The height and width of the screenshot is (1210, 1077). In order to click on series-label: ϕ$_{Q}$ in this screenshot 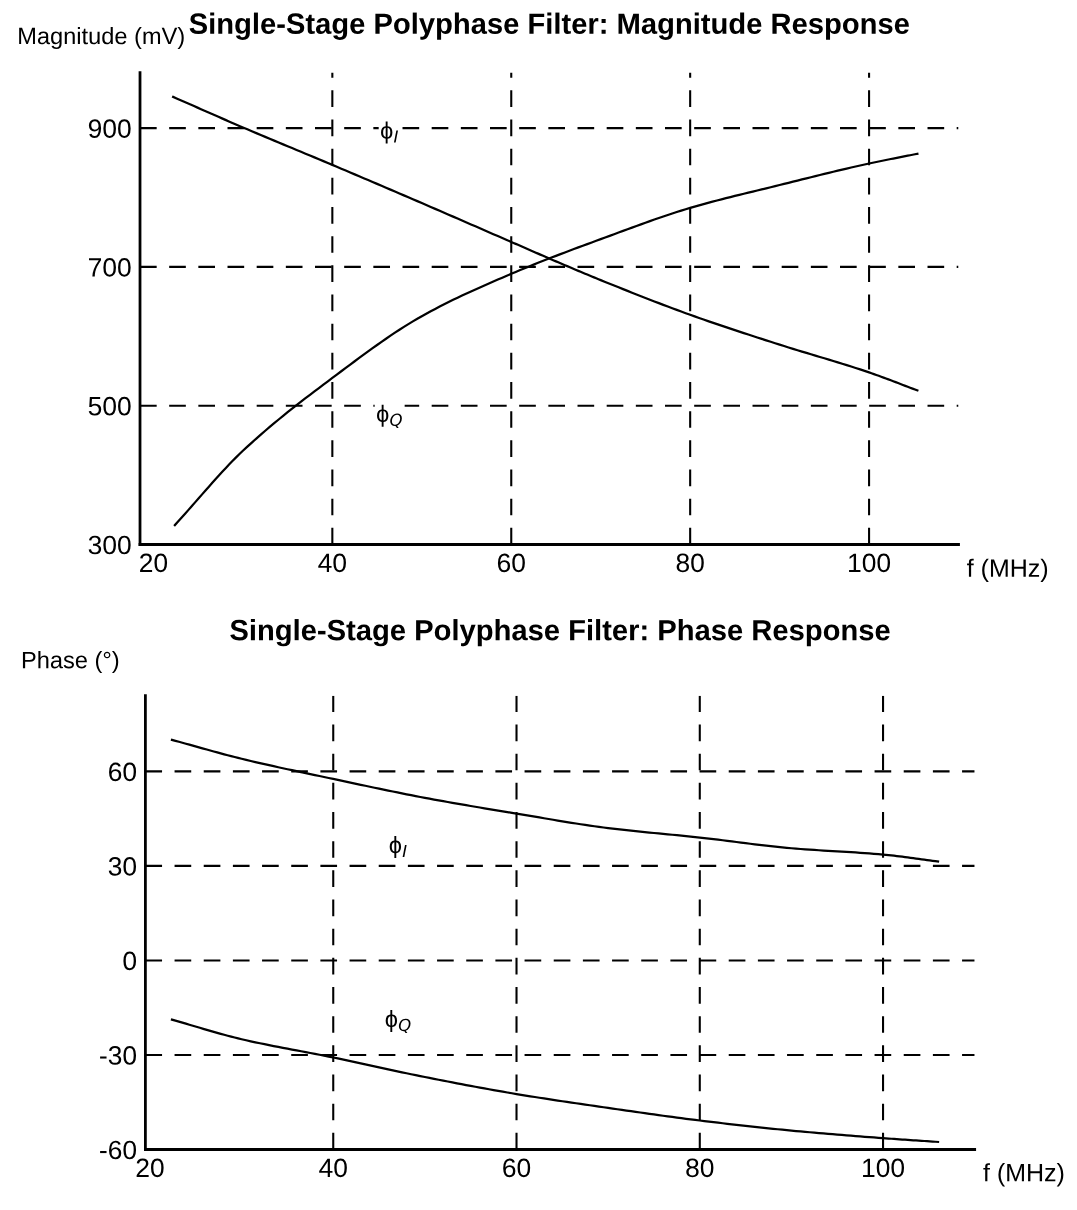, I will do `click(398, 1021)`.